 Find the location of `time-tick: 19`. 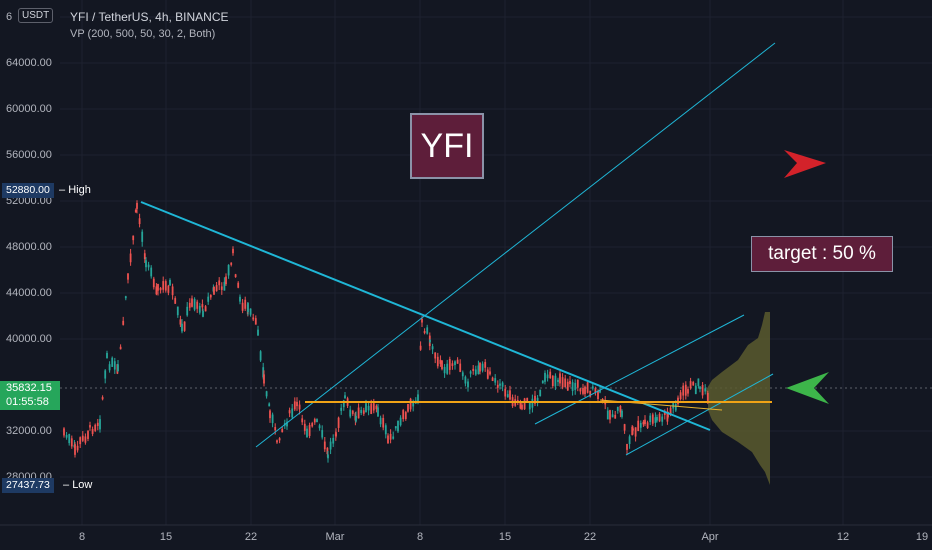

time-tick: 19 is located at coordinates (922, 537).